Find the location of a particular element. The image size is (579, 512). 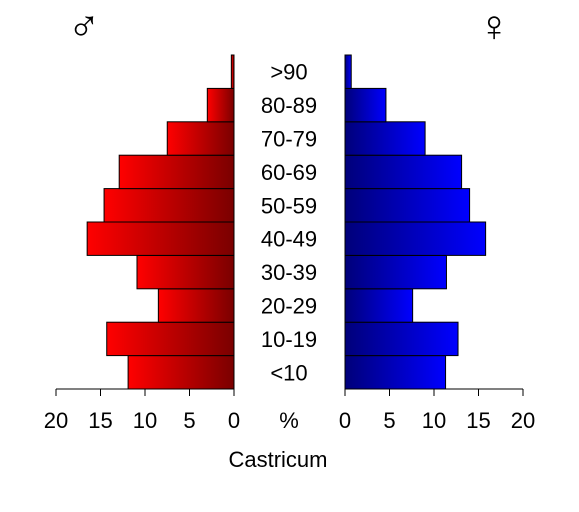

age-group-label-7: 70-79 is located at coordinates (289, 139).